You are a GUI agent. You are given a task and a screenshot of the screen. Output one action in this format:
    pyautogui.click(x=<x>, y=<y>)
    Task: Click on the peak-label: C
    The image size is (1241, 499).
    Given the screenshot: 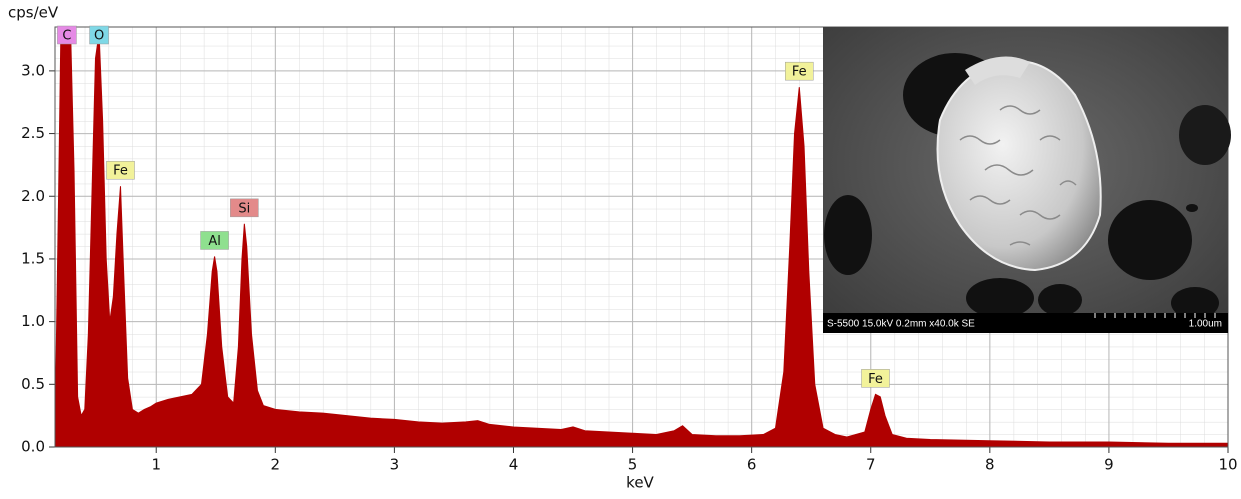 What is the action you would take?
    pyautogui.click(x=66, y=36)
    